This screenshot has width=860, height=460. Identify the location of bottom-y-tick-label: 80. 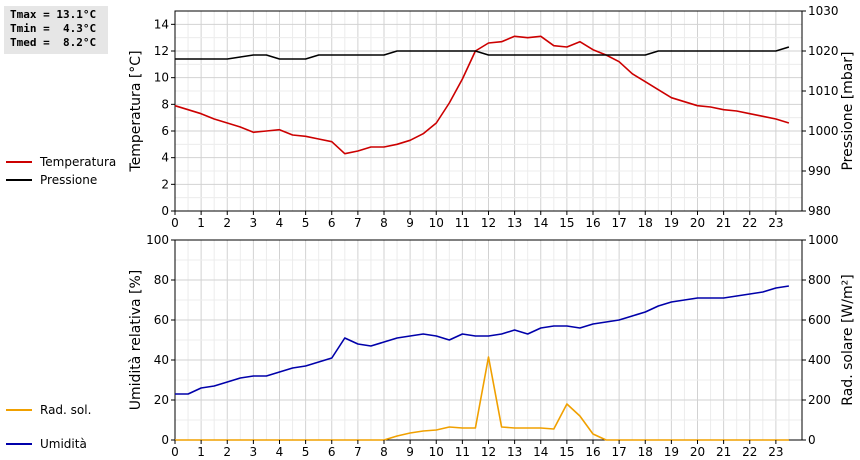
(161, 280).